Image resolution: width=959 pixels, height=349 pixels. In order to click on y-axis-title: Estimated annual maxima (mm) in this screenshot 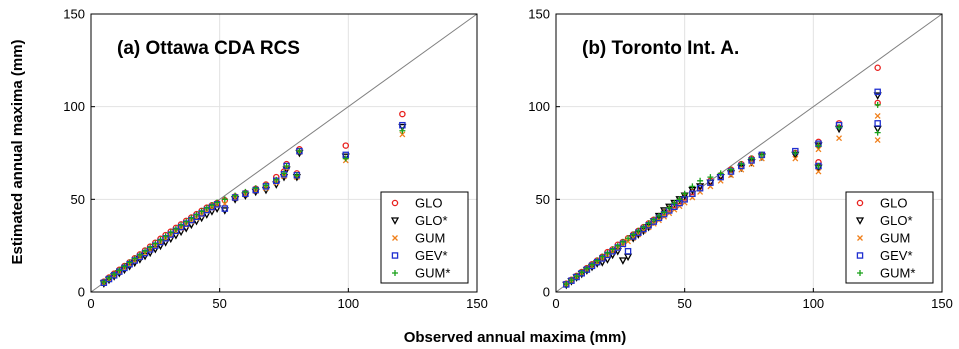, I will do `click(17, 151)`.